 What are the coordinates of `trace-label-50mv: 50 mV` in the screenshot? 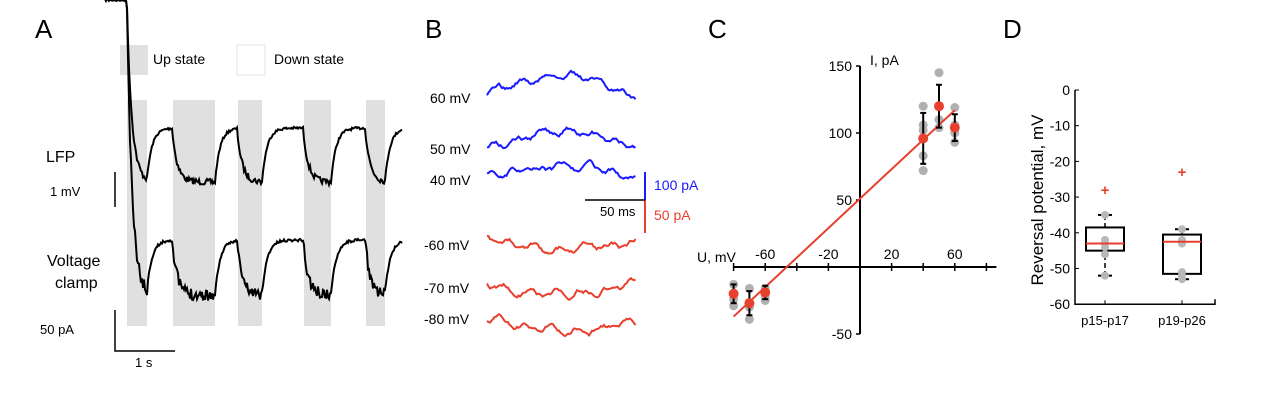 It's located at (450, 149).